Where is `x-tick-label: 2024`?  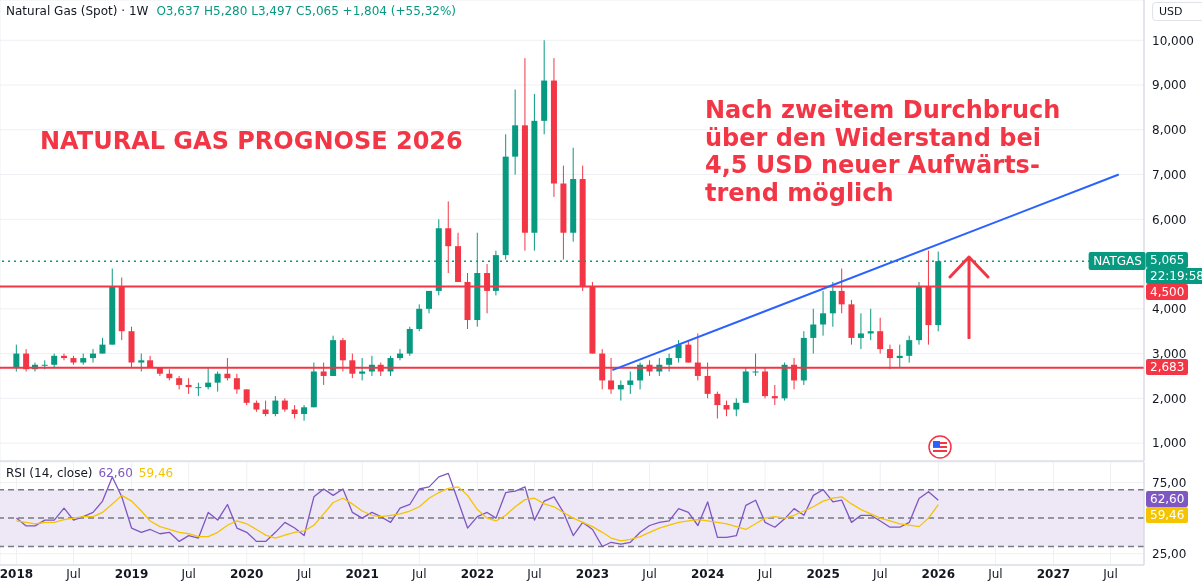
x-tick-label: 2024 is located at coordinates (707, 573).